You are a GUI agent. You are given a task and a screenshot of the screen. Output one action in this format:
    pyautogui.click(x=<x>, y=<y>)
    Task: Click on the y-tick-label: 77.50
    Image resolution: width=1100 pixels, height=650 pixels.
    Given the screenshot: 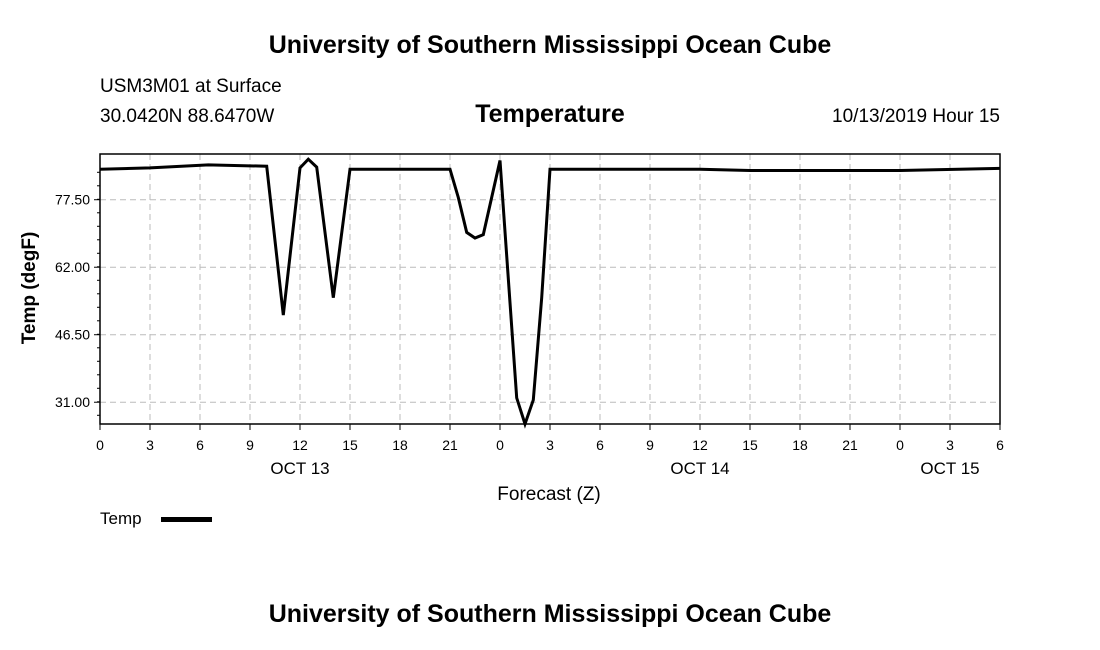 What is the action you would take?
    pyautogui.click(x=72, y=200)
    